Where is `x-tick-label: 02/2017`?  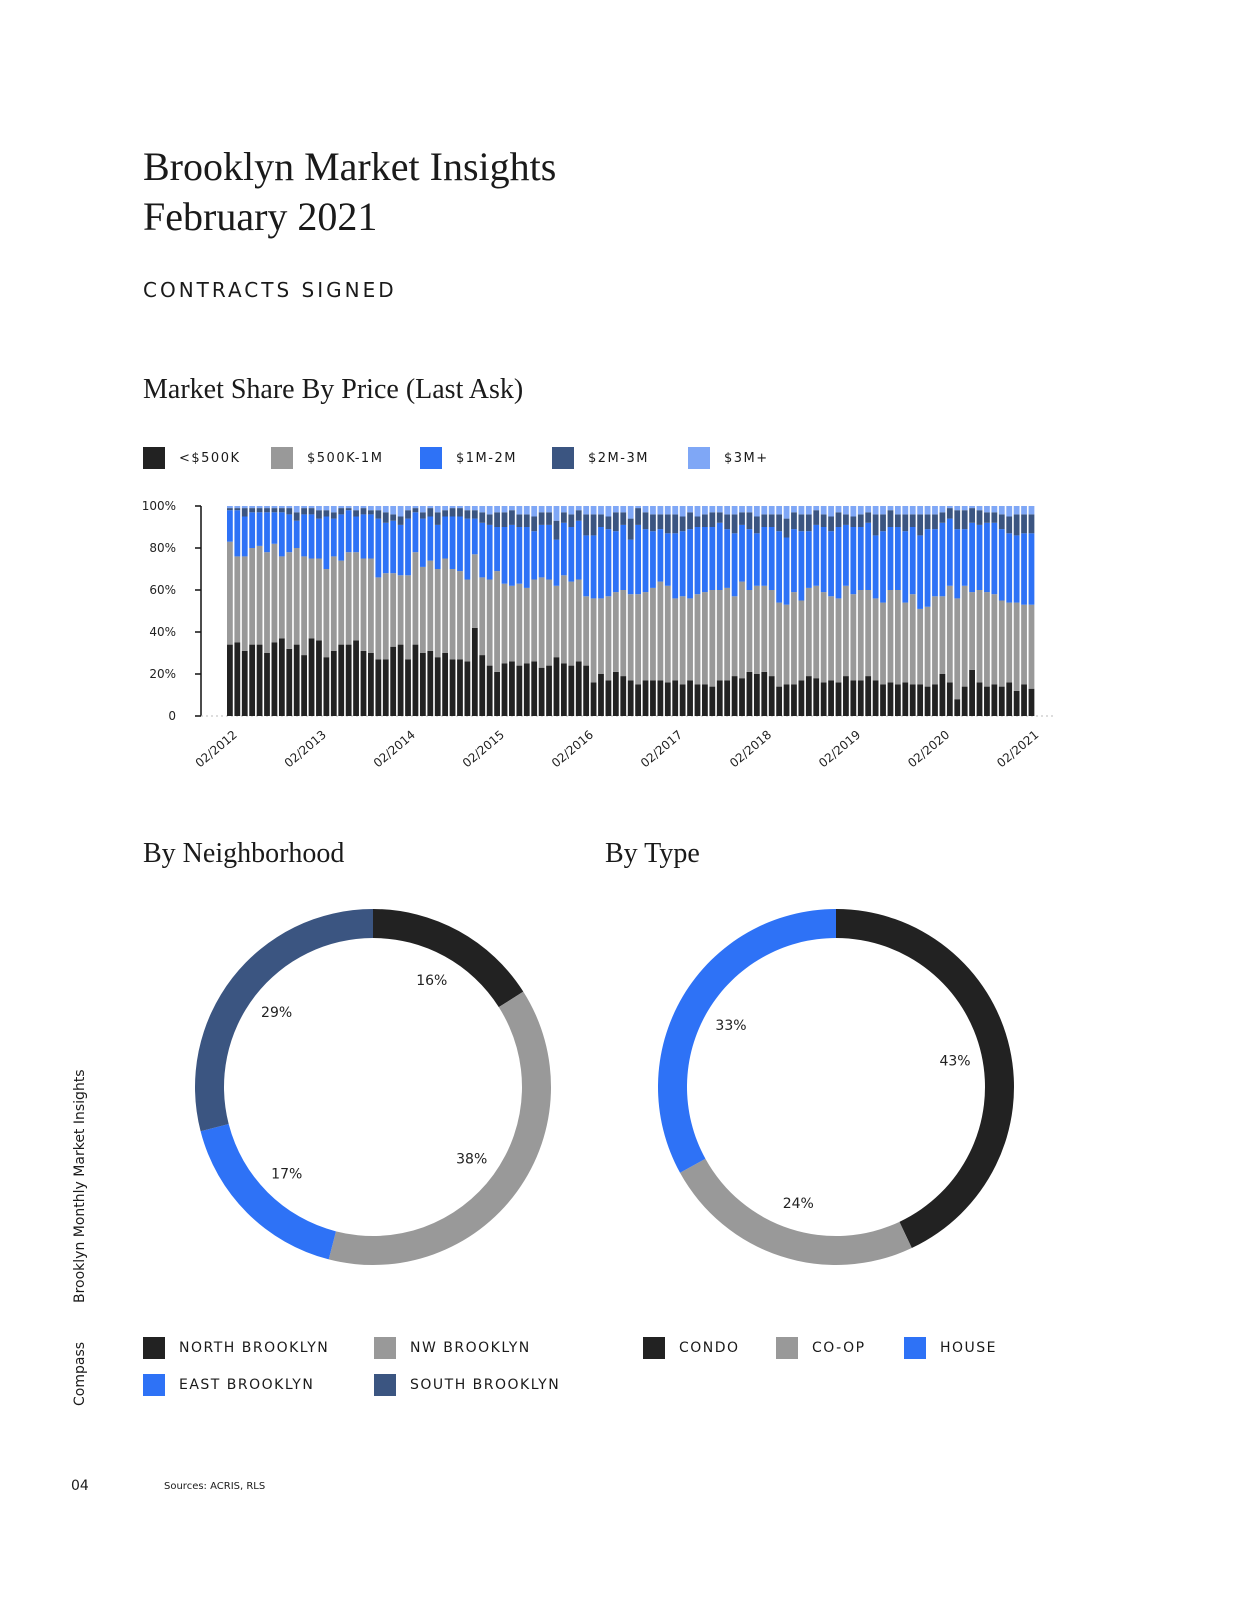 x-tick-label: 02/2017 is located at coordinates (661, 749).